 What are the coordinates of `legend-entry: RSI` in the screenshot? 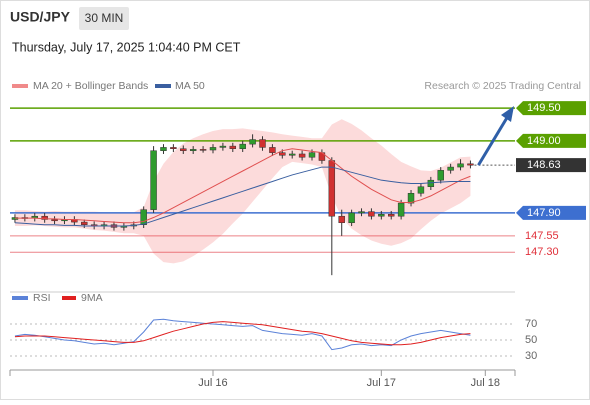 It's located at (42, 298).